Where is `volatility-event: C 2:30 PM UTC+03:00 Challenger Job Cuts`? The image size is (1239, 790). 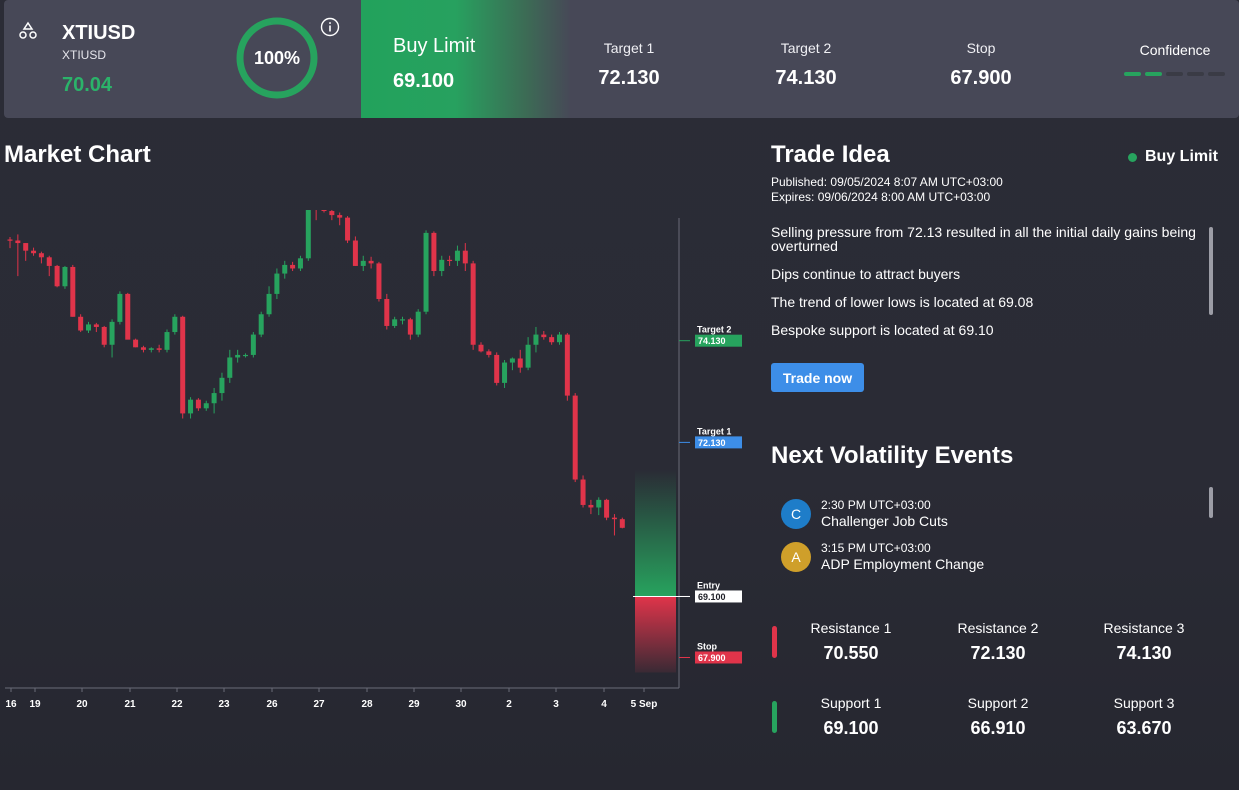 volatility-event: C 2:30 PM UTC+03:00 Challenger Job Cuts is located at coordinates (864, 513).